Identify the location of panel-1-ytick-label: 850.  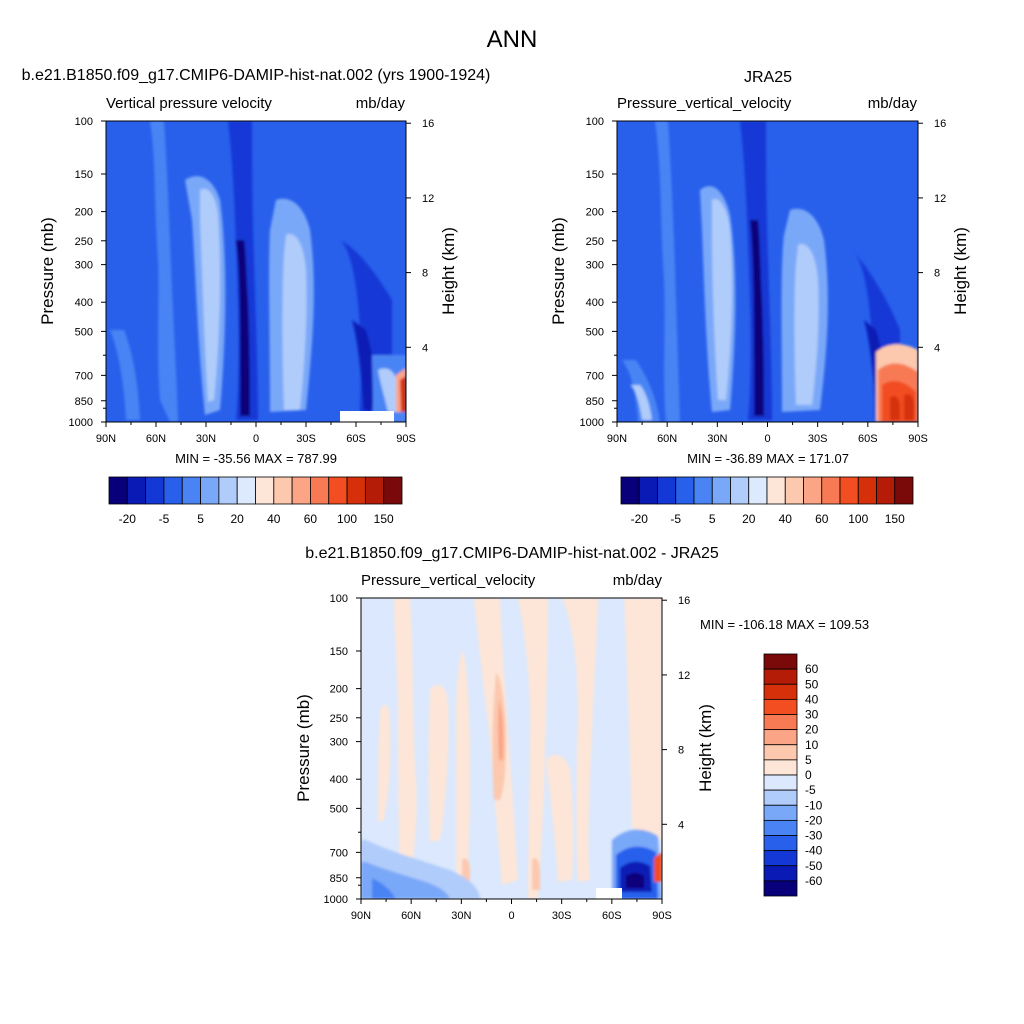
(84, 402).